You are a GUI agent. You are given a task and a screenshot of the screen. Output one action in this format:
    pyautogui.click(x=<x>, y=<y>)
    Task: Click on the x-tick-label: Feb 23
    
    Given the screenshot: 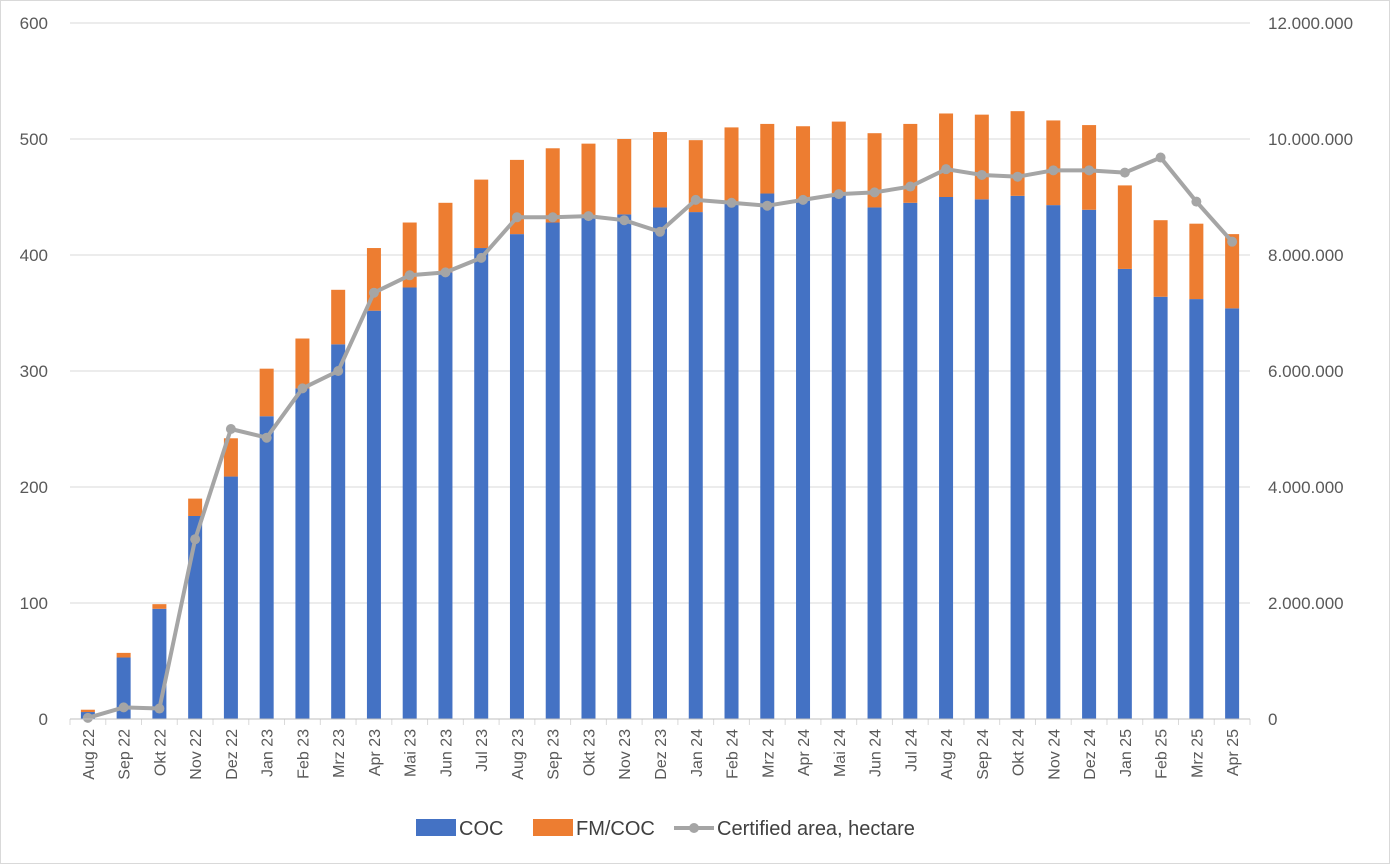 What is the action you would take?
    pyautogui.click(x=303, y=754)
    